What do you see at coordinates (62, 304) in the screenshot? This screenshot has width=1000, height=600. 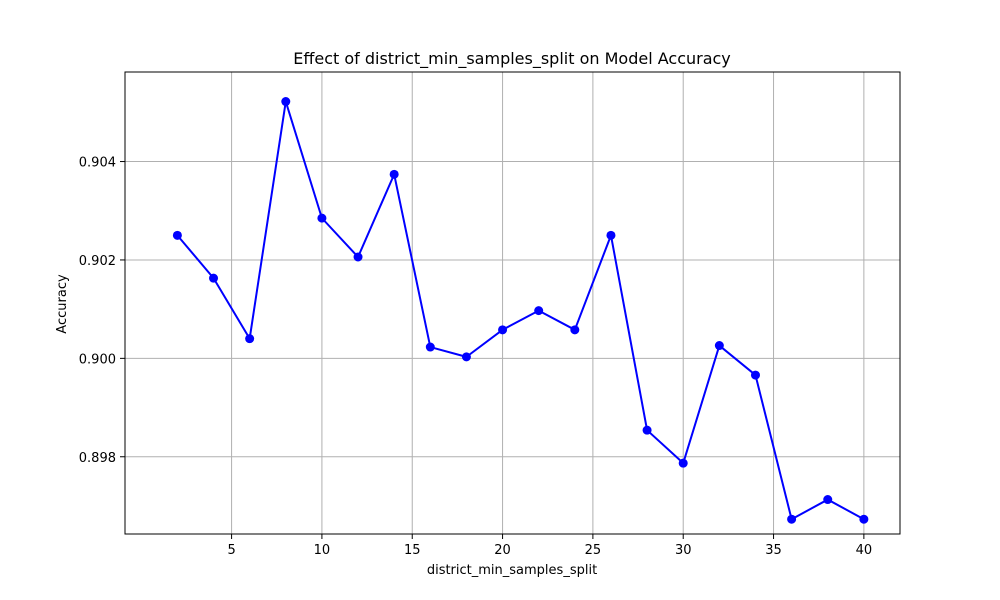 I see `y-axis-label: Accuracy` at bounding box center [62, 304].